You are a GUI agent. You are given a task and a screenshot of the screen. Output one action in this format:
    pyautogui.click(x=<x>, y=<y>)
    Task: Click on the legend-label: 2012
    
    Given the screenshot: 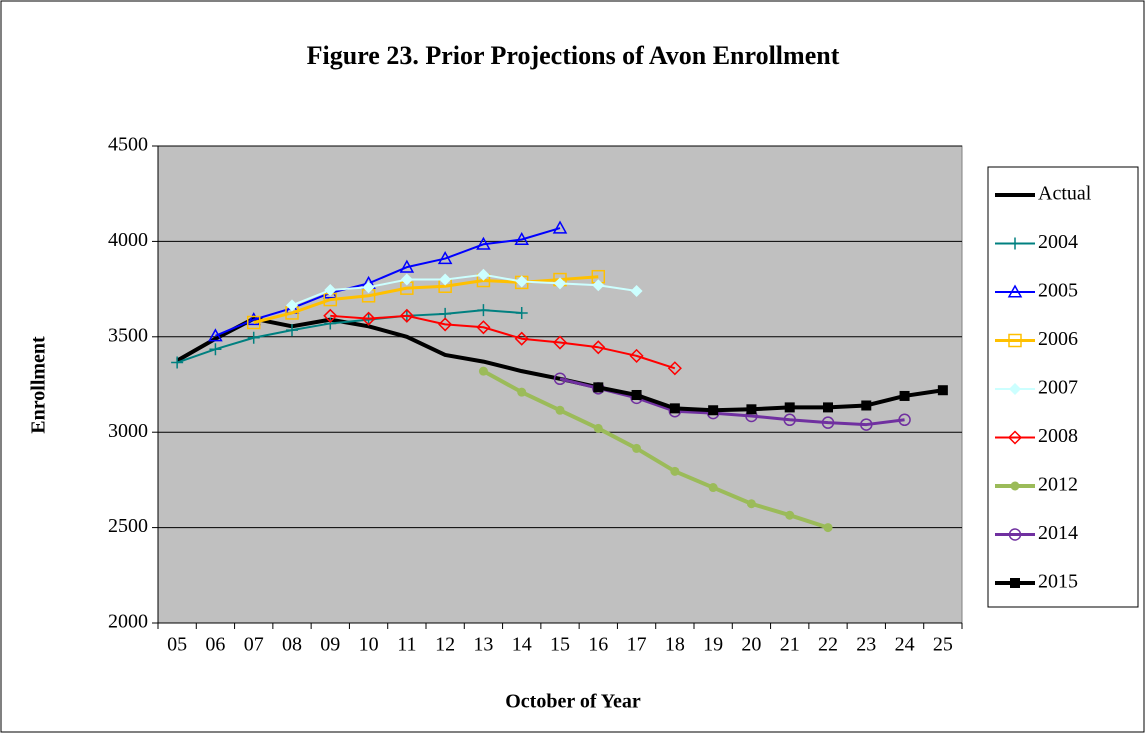 What is the action you would take?
    pyautogui.click(x=1058, y=485)
    